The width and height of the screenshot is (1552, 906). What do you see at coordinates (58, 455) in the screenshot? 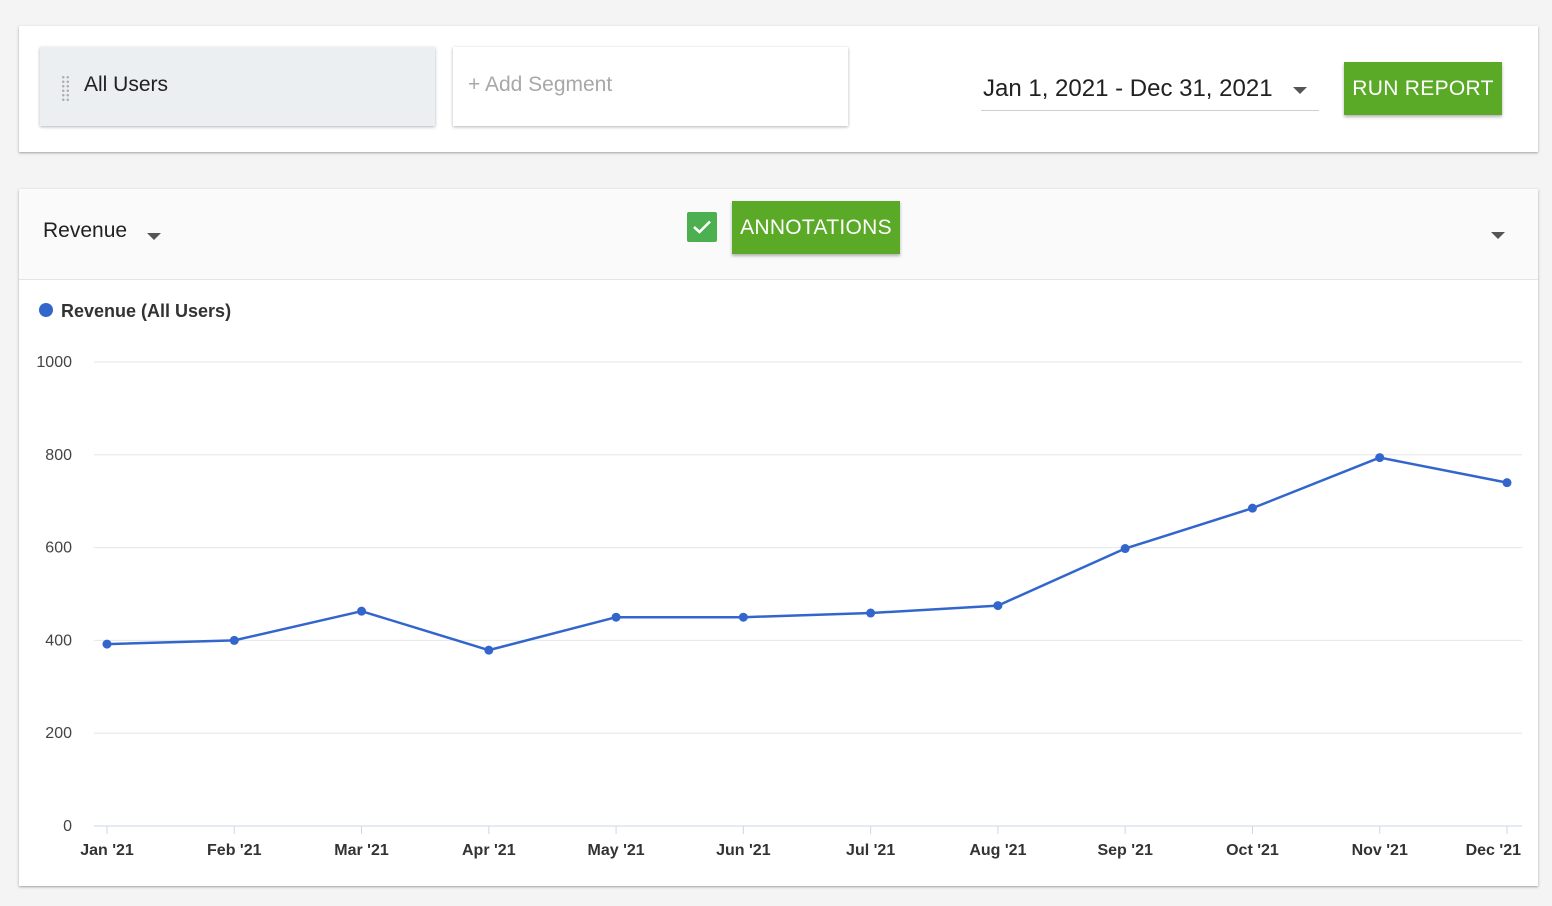
I see `y-tick-label: 800` at bounding box center [58, 455].